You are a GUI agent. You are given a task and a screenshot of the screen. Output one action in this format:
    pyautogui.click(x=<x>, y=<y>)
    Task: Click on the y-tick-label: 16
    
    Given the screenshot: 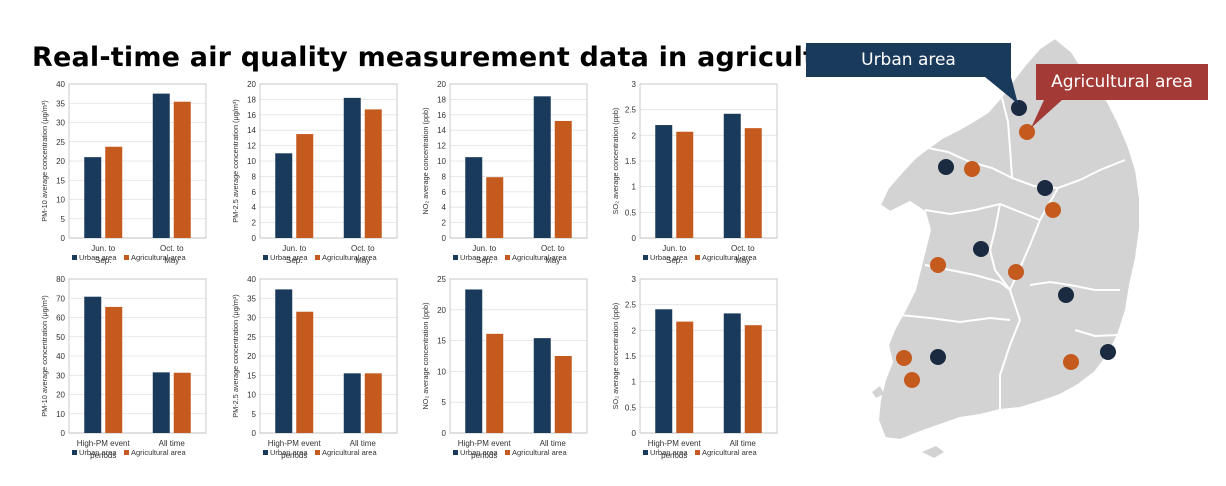 What is the action you would take?
    pyautogui.click(x=441, y=115)
    